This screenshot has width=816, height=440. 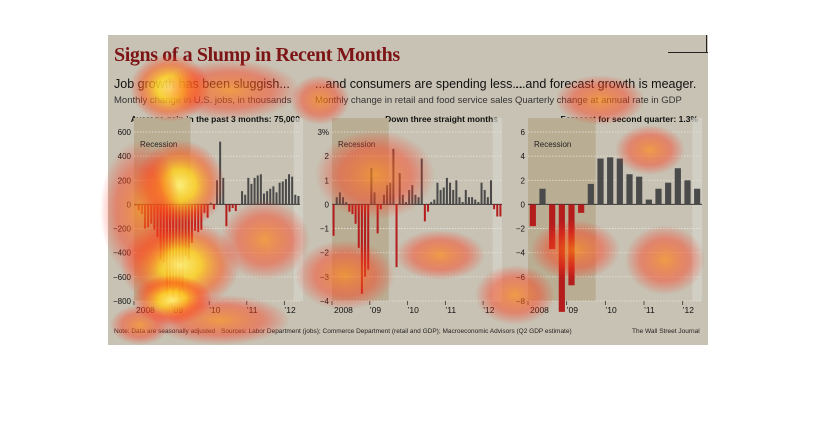 What do you see at coordinates (523, 156) in the screenshot?
I see `y-tick-label: 4` at bounding box center [523, 156].